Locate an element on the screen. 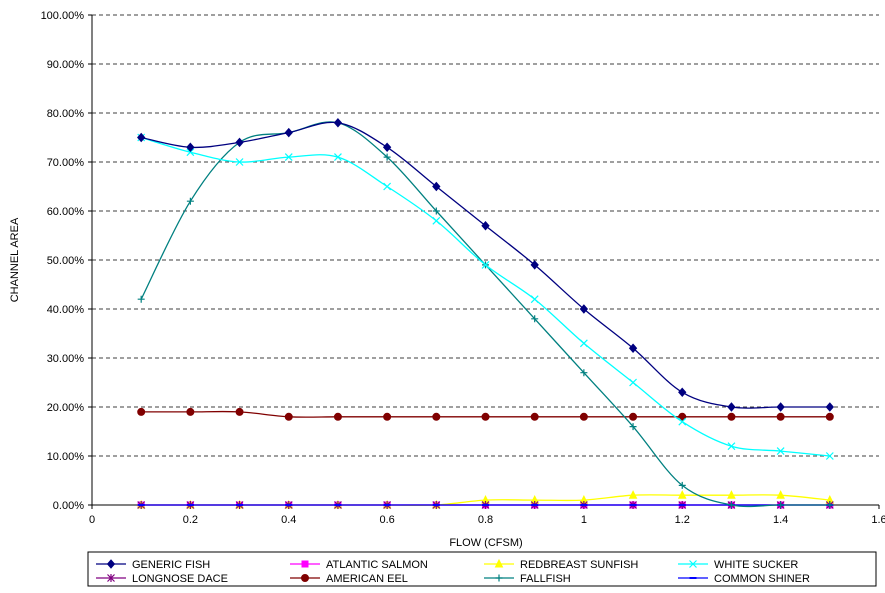 Image resolution: width=885 pixels, height=593 pixels. x-tick-label: 1 is located at coordinates (584, 520).